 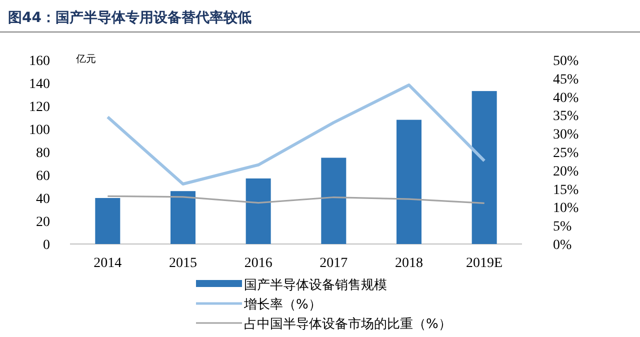 What do you see at coordinates (46, 245) in the screenshot?
I see `y-tick-label: 0` at bounding box center [46, 245].